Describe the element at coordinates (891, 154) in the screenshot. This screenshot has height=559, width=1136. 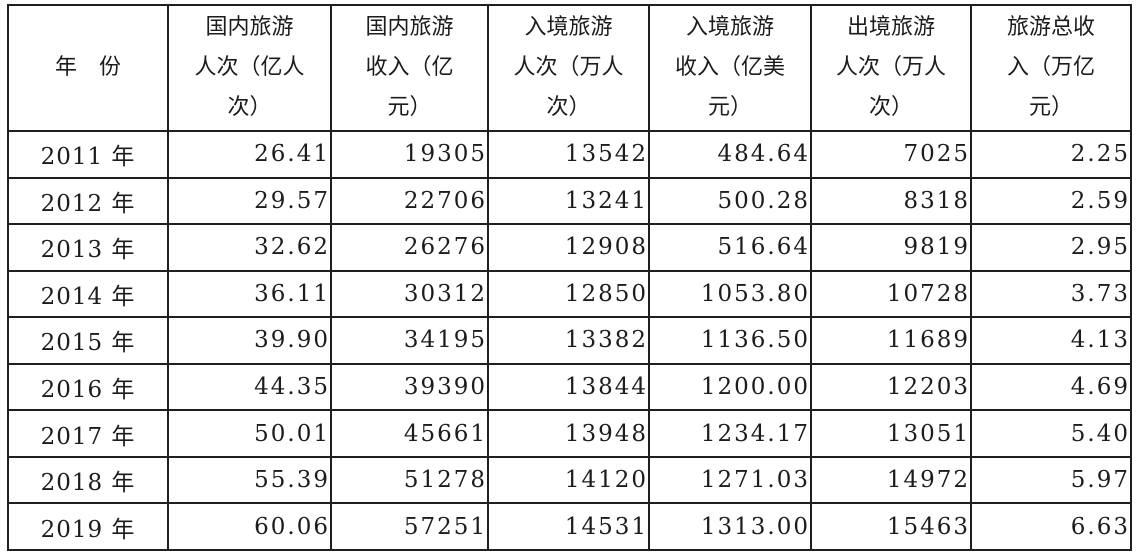
I see `table-cell: 7025` at that location.